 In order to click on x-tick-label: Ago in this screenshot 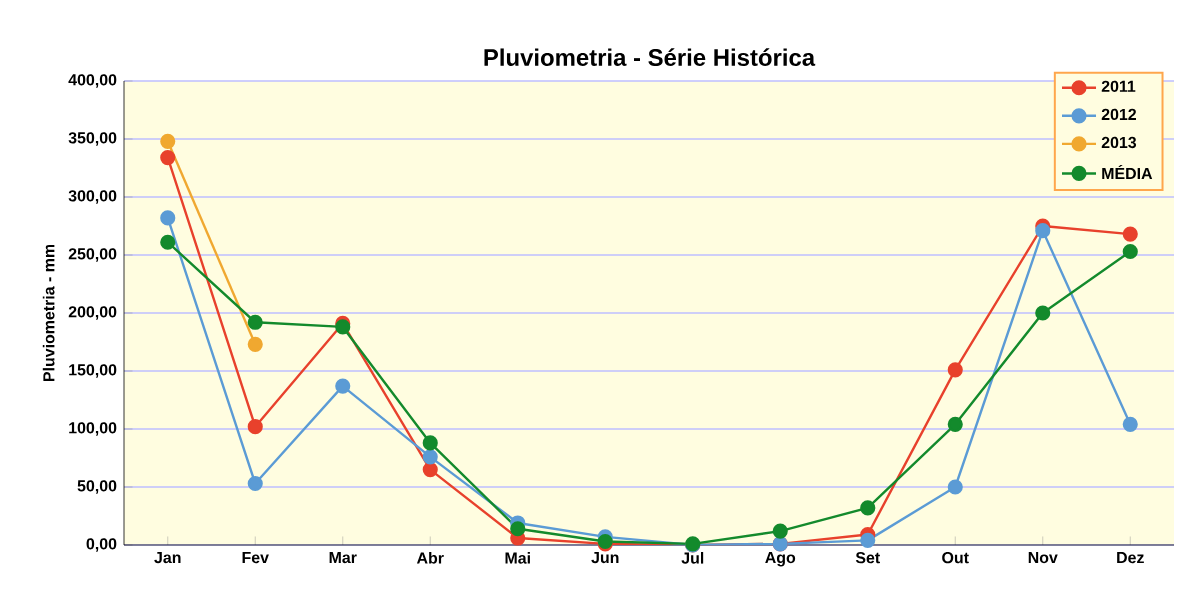, I will do `click(780, 559)`.